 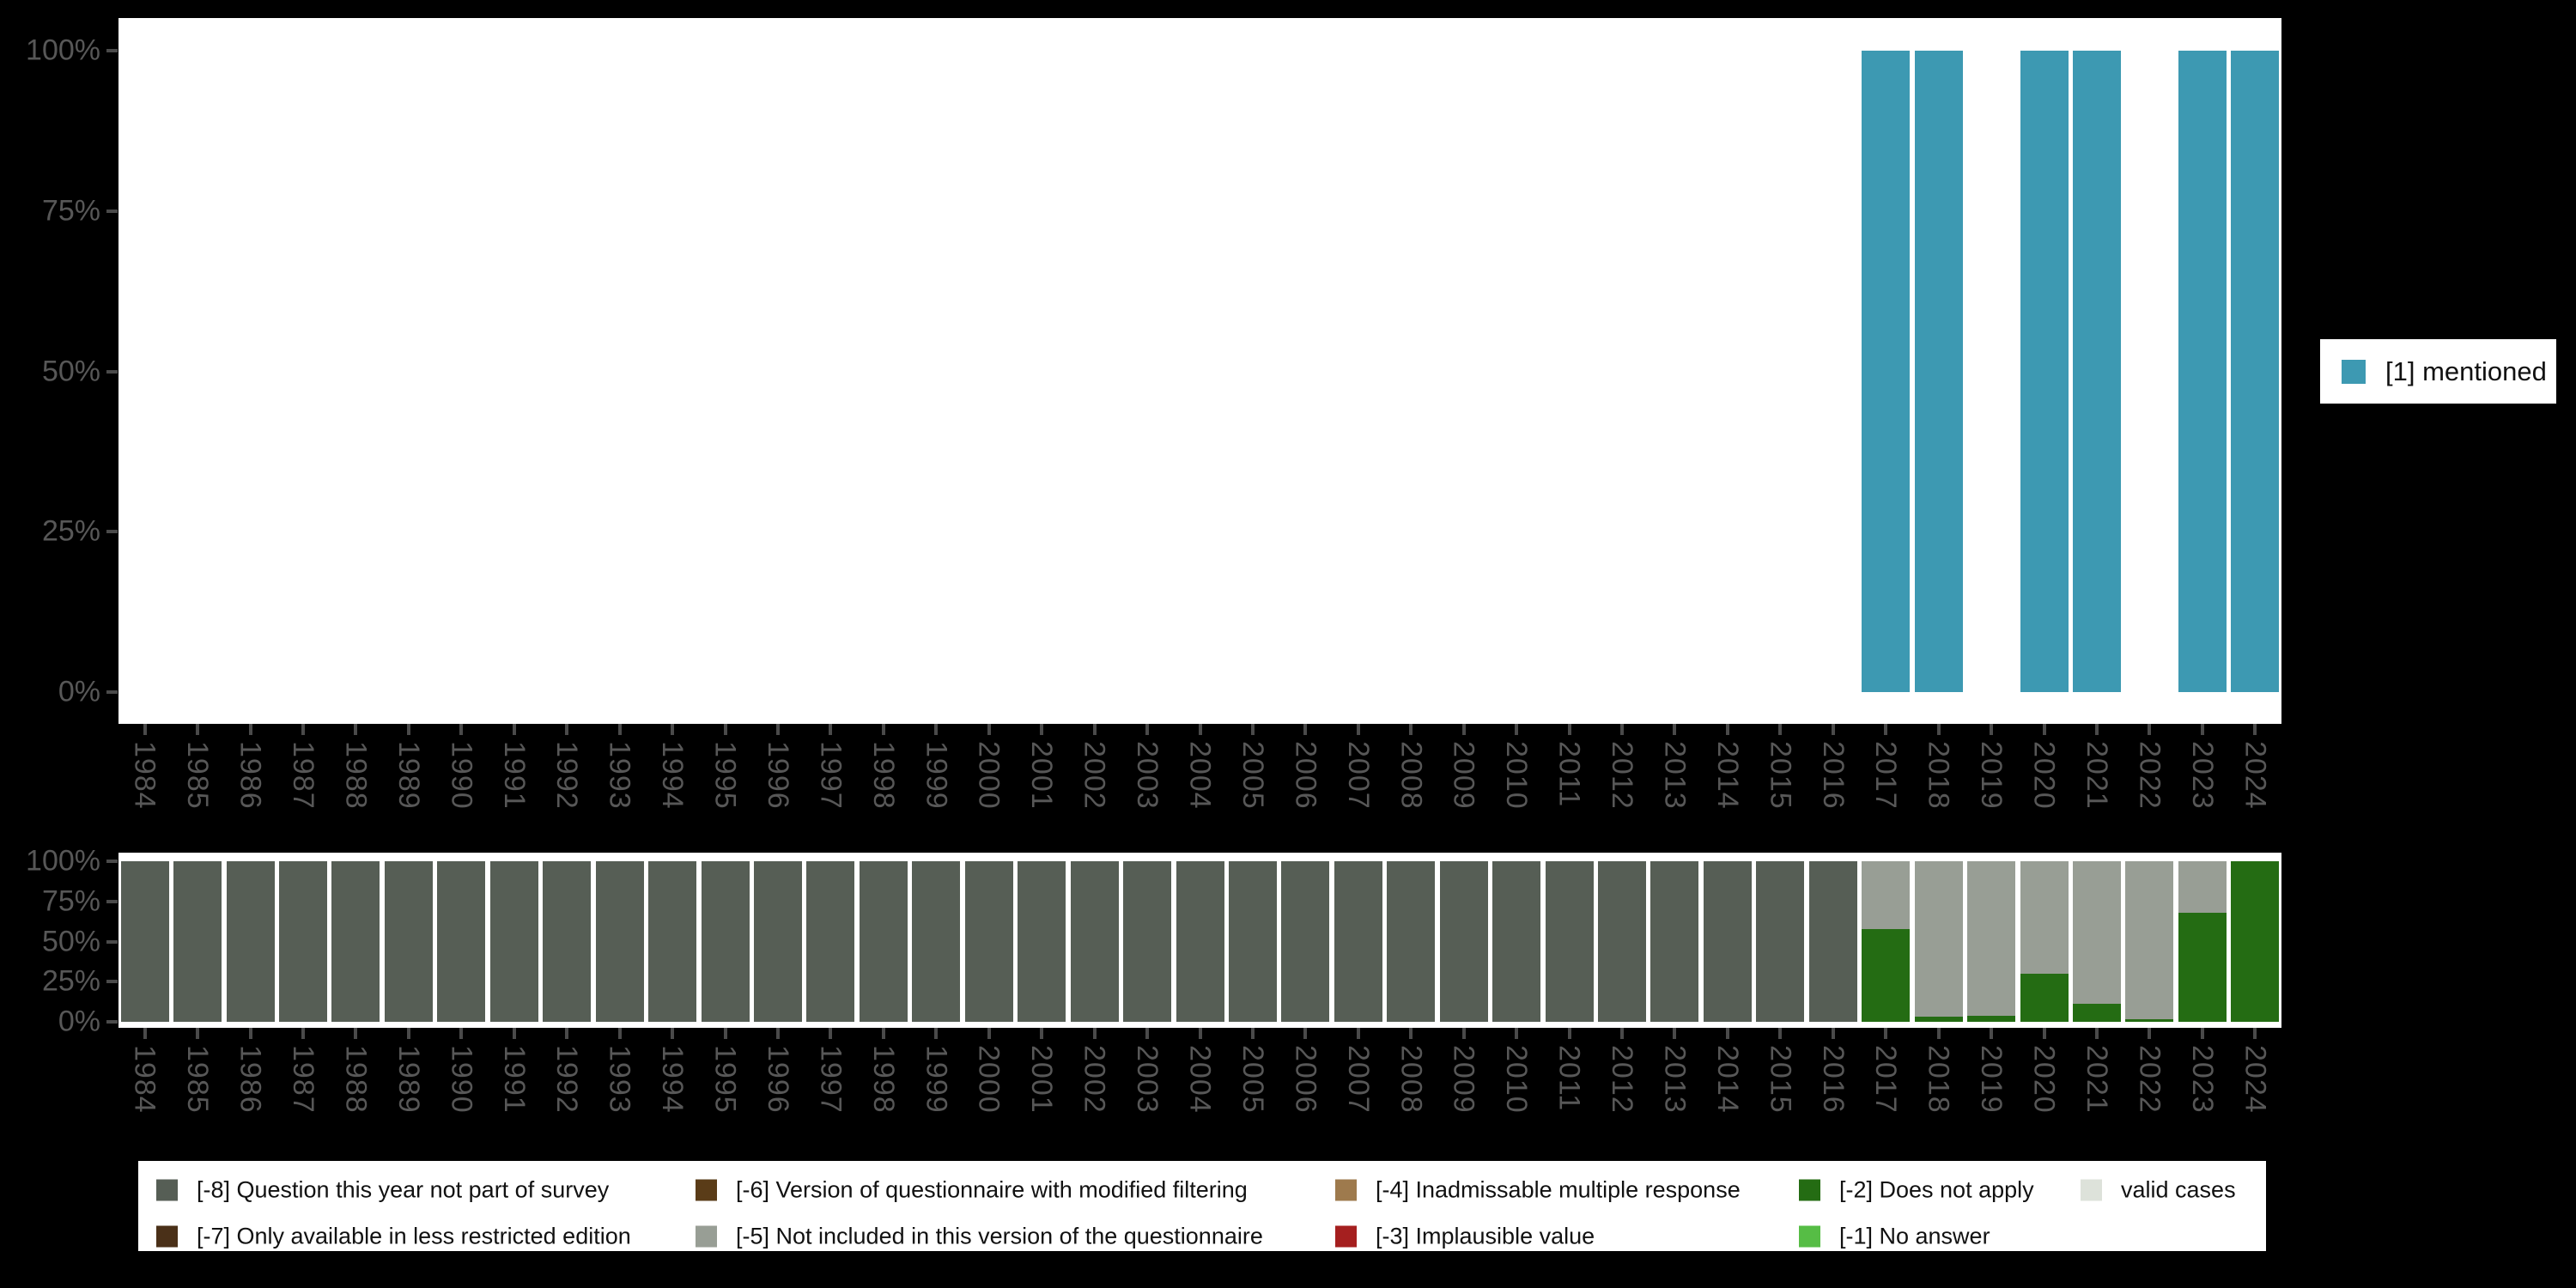 What do you see at coordinates (1991, 939) in the screenshot?
I see `bar-segment-2019` at bounding box center [1991, 939].